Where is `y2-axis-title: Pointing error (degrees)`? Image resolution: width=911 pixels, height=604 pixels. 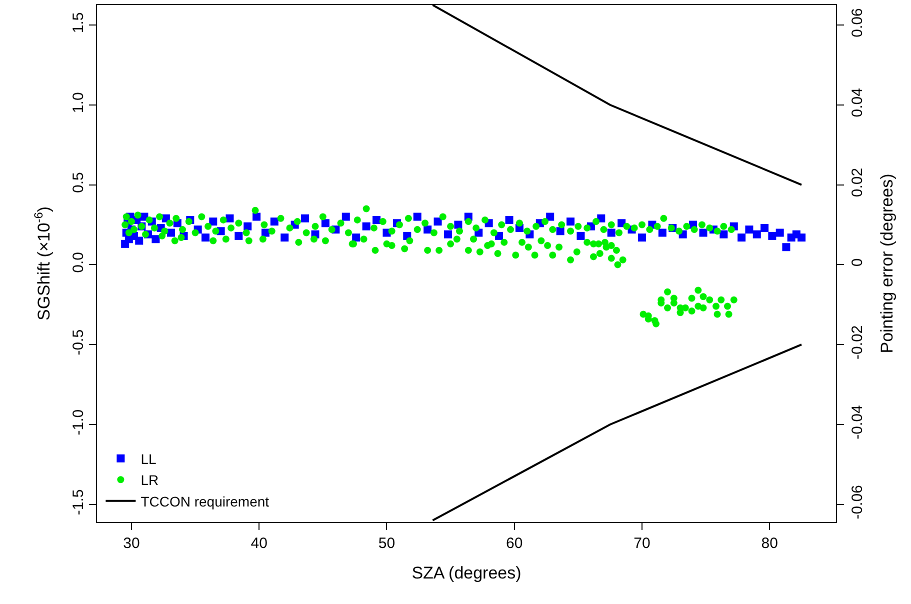 y2-axis-title: Pointing error (degrees) is located at coordinates (886, 264).